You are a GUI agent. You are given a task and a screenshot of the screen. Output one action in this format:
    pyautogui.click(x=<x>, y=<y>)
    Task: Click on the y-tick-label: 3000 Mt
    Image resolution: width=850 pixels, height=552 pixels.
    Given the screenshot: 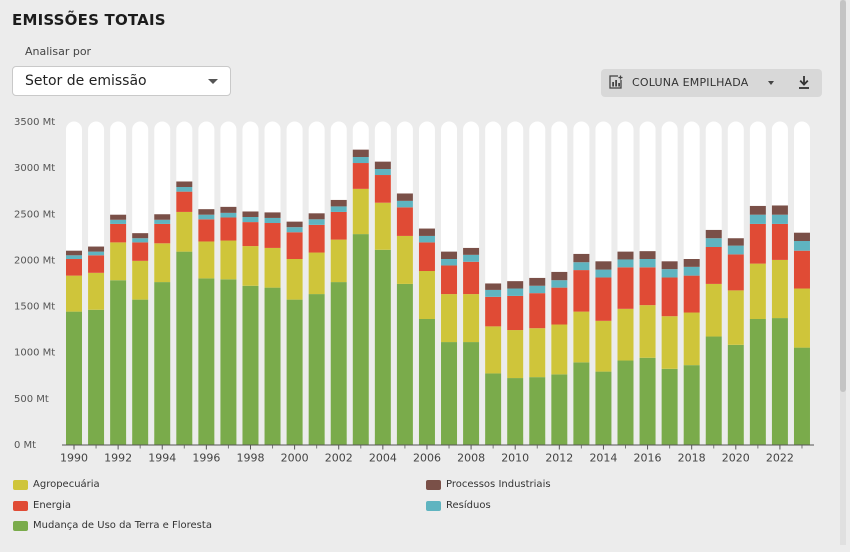 What is the action you would take?
    pyautogui.click(x=34, y=168)
    